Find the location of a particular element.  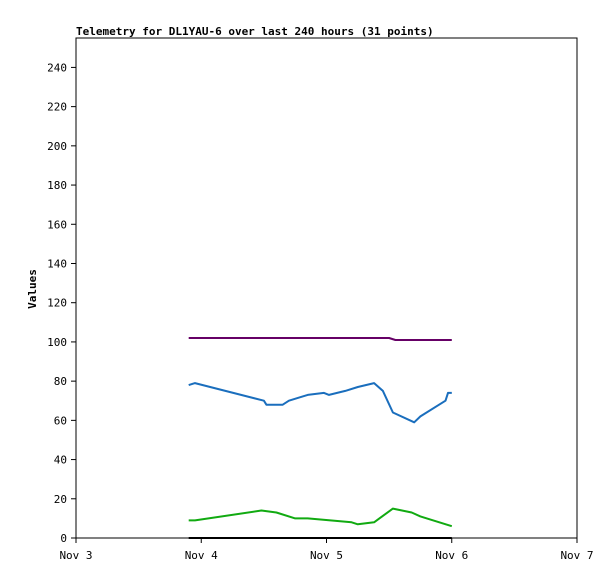

x-tick-label: Nov 4 is located at coordinates (201, 555).